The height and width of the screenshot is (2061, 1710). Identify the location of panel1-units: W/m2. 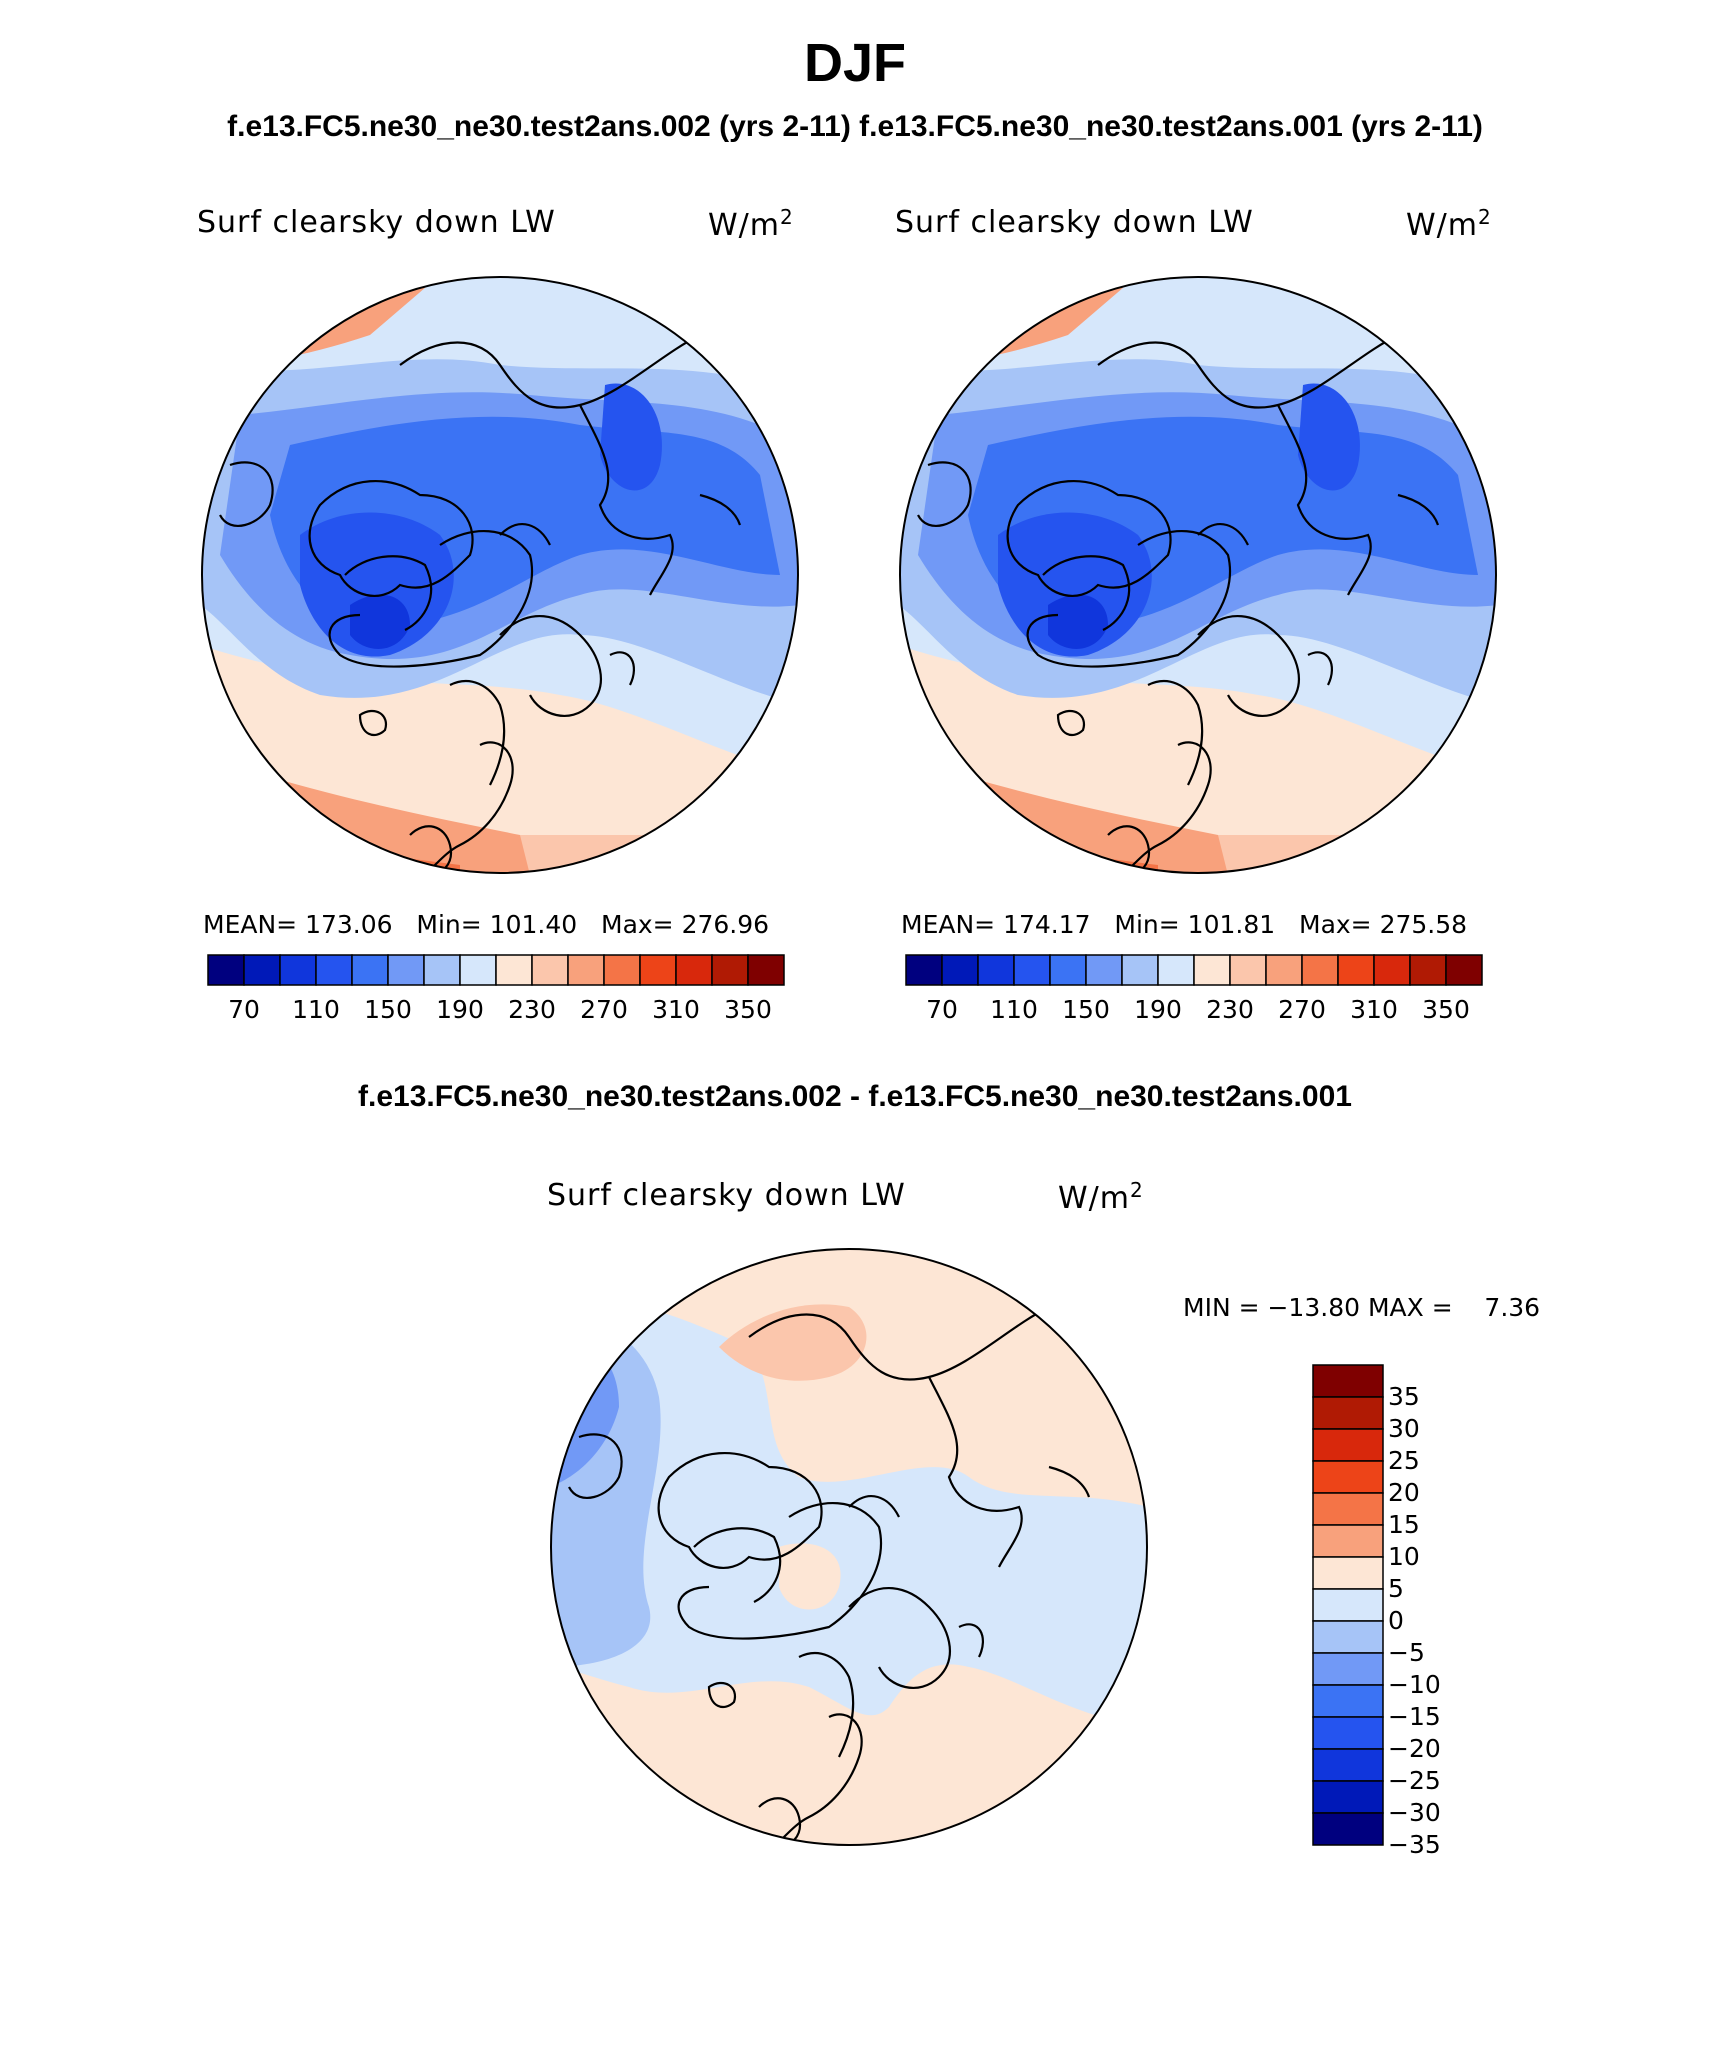
(751, 224).